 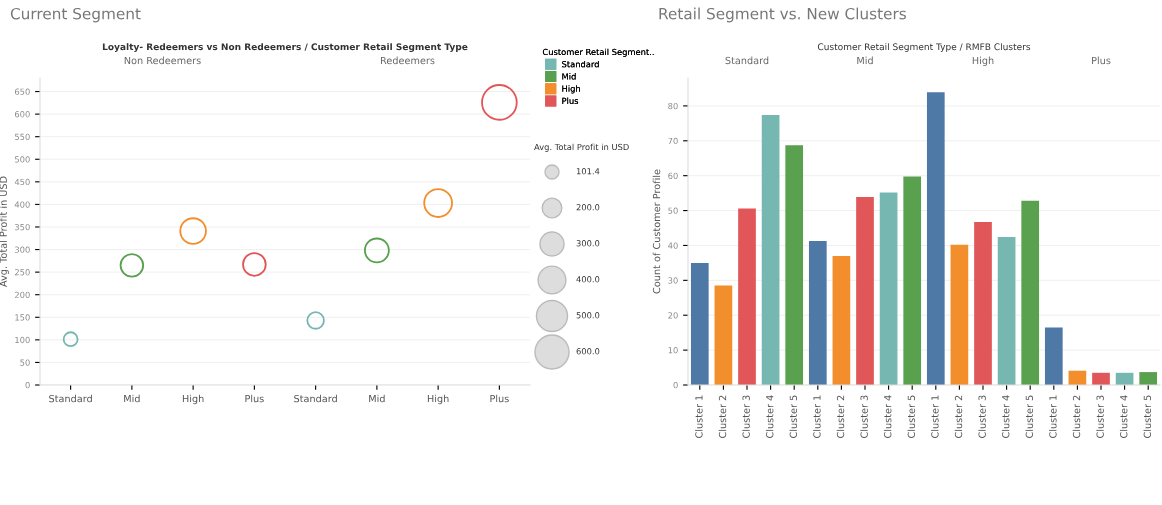 What do you see at coordinates (571, 89) in the screenshot?
I see `legend-label: High` at bounding box center [571, 89].